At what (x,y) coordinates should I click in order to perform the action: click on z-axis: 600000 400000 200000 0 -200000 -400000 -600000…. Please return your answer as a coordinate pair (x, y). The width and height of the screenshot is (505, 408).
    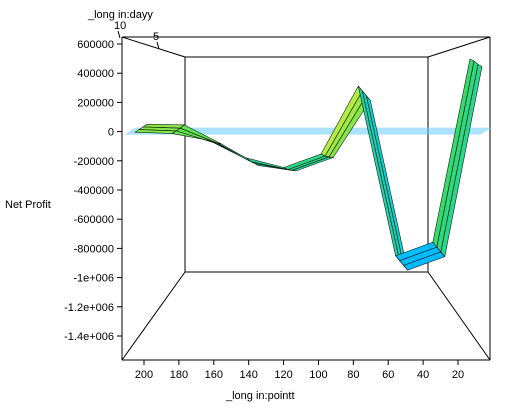
    Looking at the image, I should click on (93, 191).